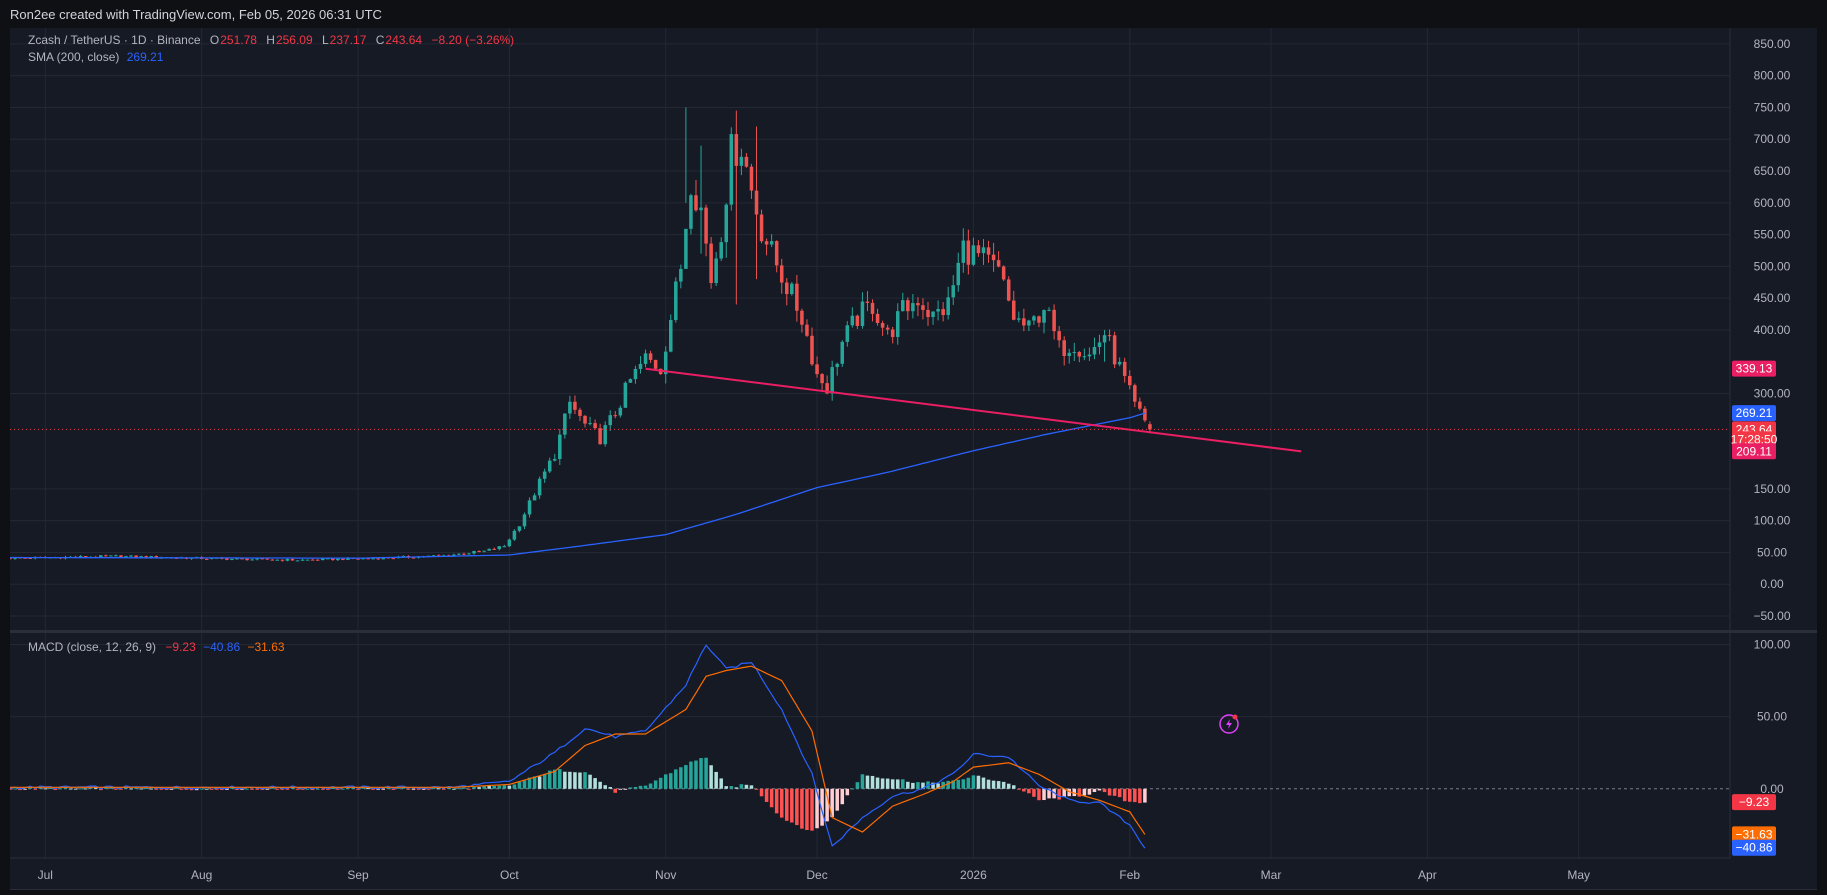  Describe the element at coordinates (1772, 521) in the screenshot. I see `price-axis-tick-label: 100.00` at that location.